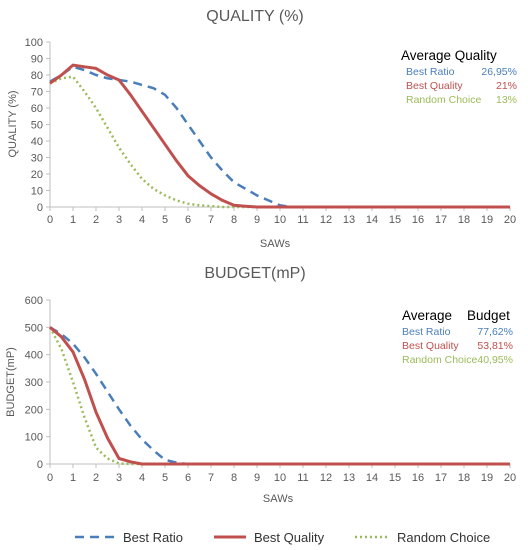  I want to click on quality-x-tick-label: 19, so click(487, 220).